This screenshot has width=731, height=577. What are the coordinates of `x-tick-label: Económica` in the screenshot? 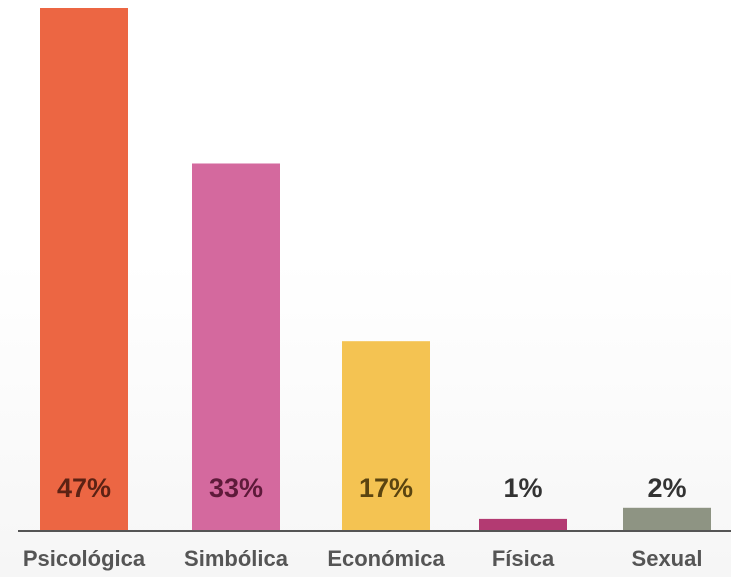 It's located at (386, 558).